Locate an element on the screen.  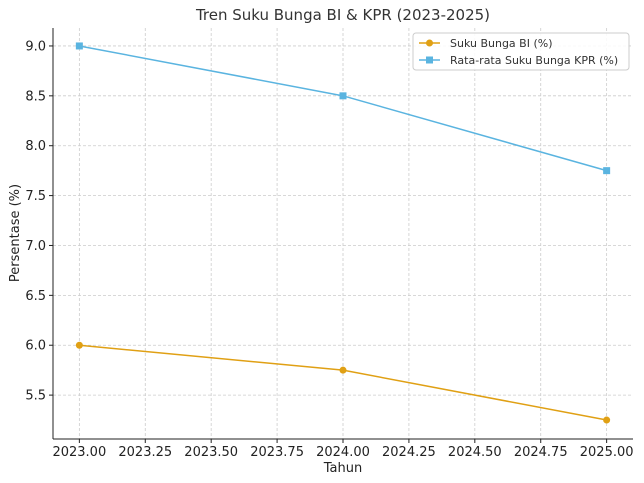
y-tick-label: 8.0 is located at coordinates (35, 146).